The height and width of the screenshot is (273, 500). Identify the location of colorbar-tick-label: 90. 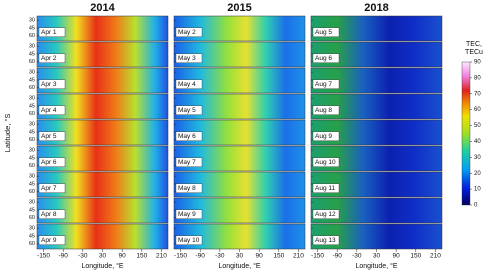
(477, 63).